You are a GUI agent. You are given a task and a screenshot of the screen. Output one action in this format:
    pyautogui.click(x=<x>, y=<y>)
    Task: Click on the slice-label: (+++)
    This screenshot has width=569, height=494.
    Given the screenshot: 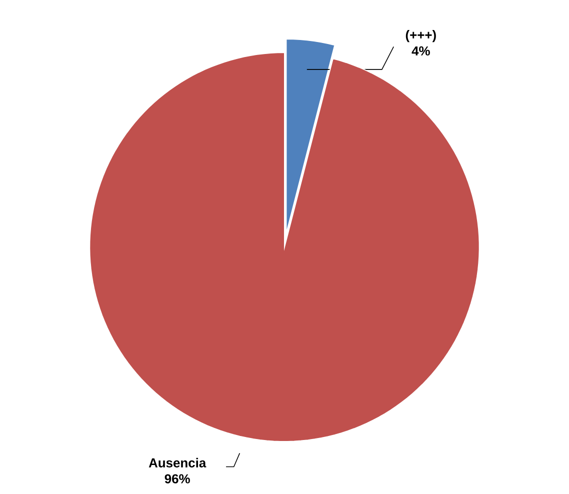 What is the action you would take?
    pyautogui.click(x=421, y=36)
    